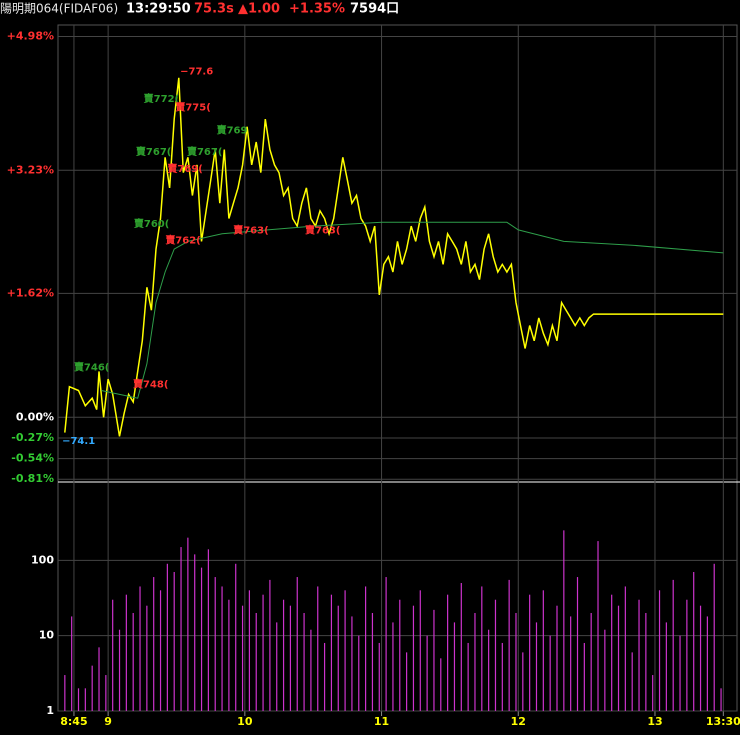 The image size is (740, 735). What do you see at coordinates (42, 559) in the screenshot?
I see `y-tick-label: 100` at bounding box center [42, 559].